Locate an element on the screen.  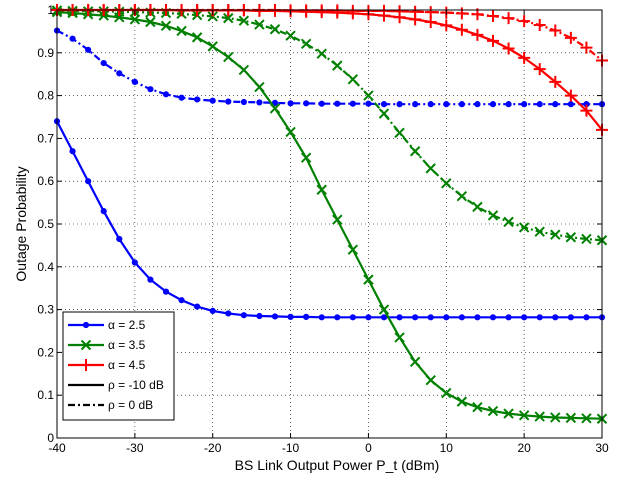
legend-label: α = 3.5 is located at coordinates (127, 345).